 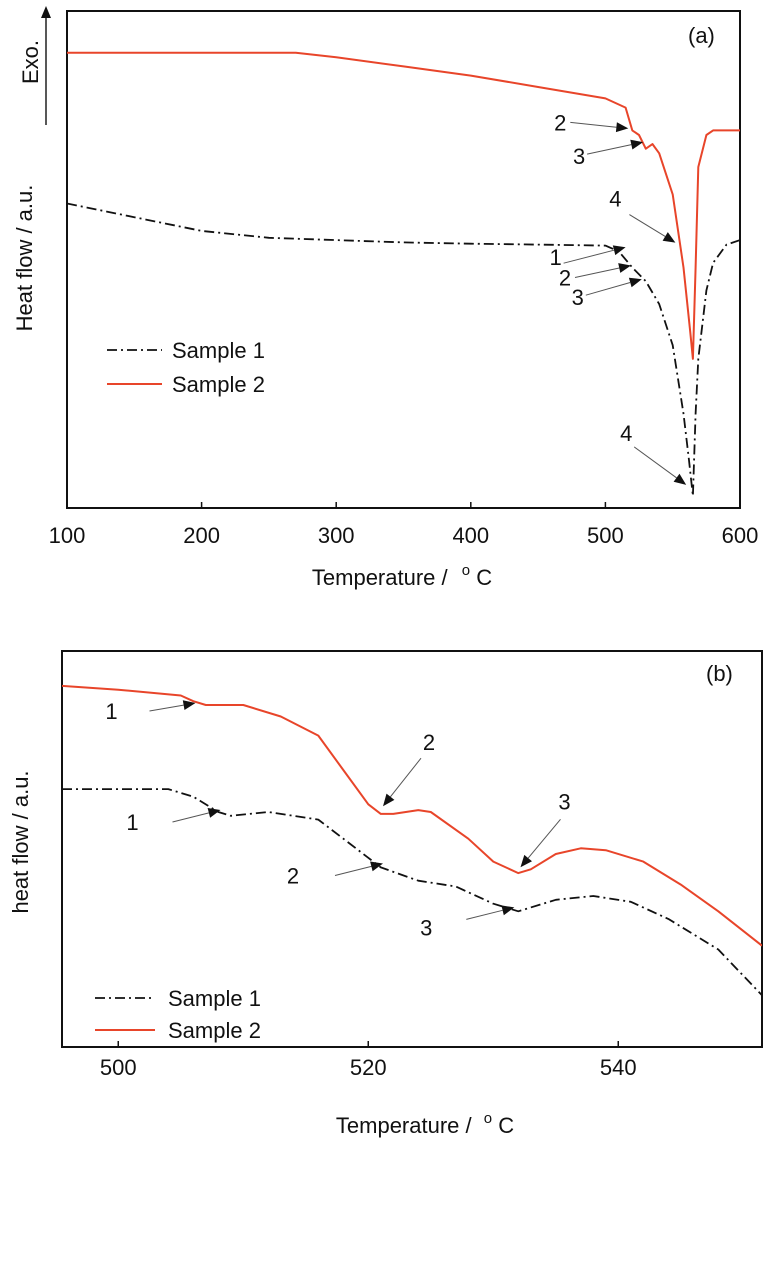 I want to click on x-axis-label-b-unit: C, so click(x=506, y=1125).